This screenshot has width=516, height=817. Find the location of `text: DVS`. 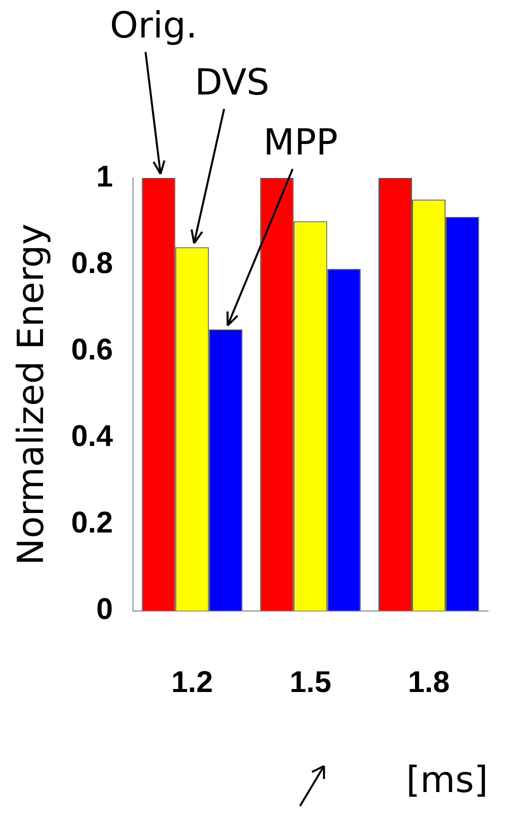

text: DVS is located at coordinates (232, 83).